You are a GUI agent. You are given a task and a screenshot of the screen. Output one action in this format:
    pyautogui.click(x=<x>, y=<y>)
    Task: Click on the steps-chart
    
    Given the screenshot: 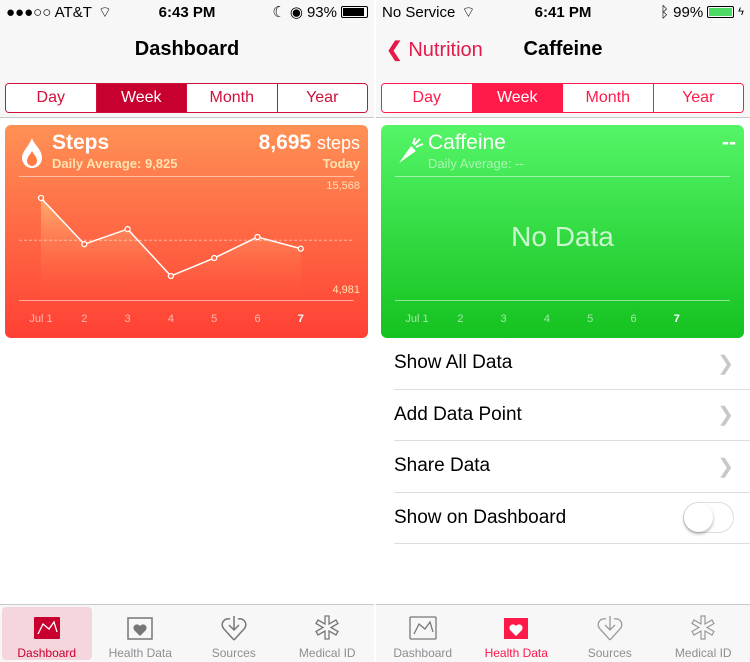 What is the action you would take?
    pyautogui.click(x=186, y=247)
    